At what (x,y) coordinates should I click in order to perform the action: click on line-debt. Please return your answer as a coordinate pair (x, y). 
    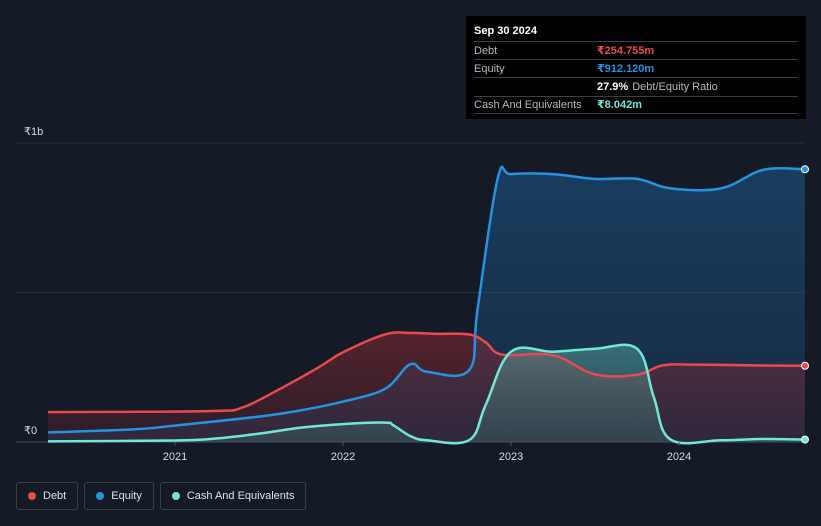
    Looking at the image, I should click on (426, 372).